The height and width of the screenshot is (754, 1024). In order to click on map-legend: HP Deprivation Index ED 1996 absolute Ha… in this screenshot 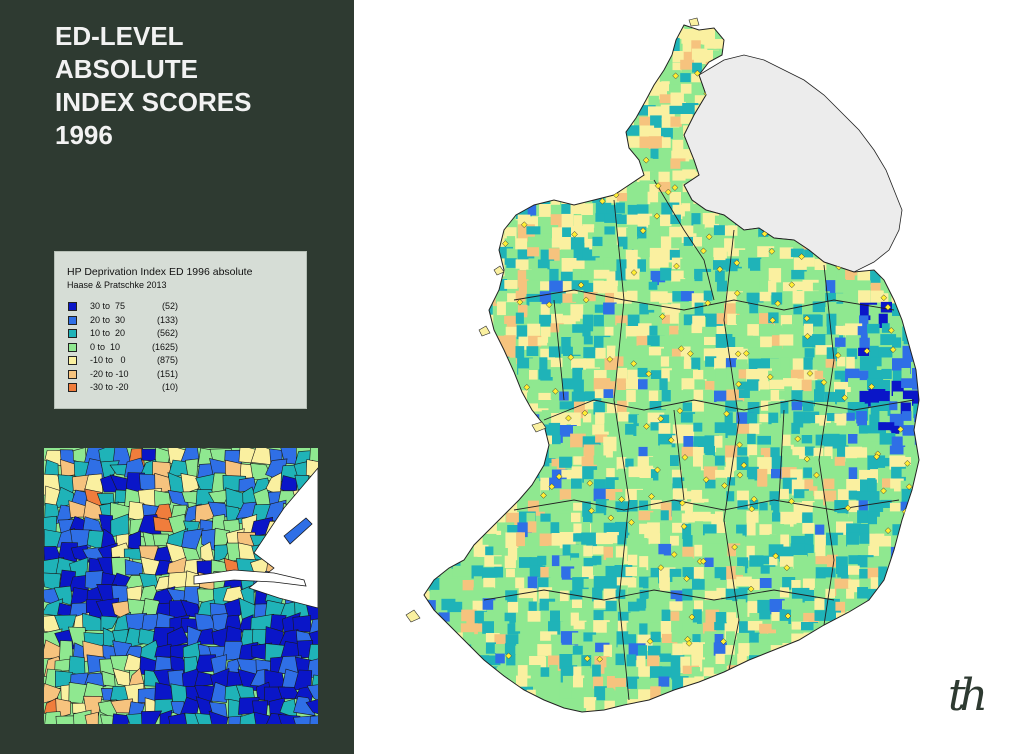, I will do `click(180, 330)`.